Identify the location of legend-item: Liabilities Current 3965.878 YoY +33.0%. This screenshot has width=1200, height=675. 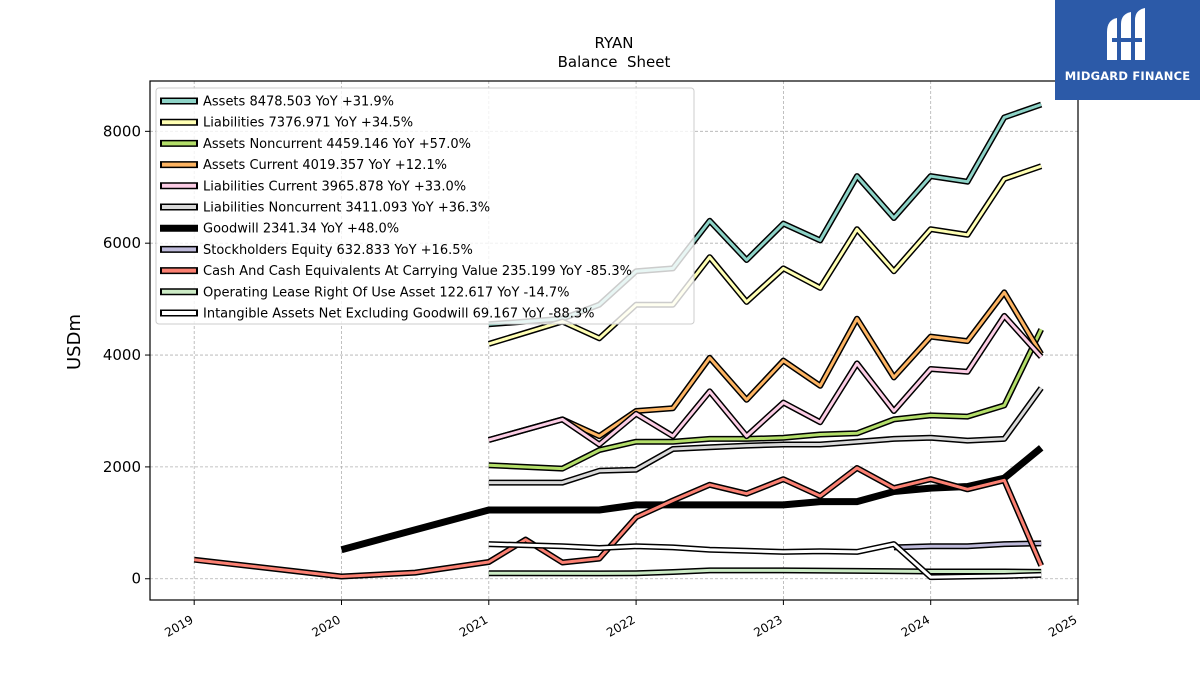
(313, 186).